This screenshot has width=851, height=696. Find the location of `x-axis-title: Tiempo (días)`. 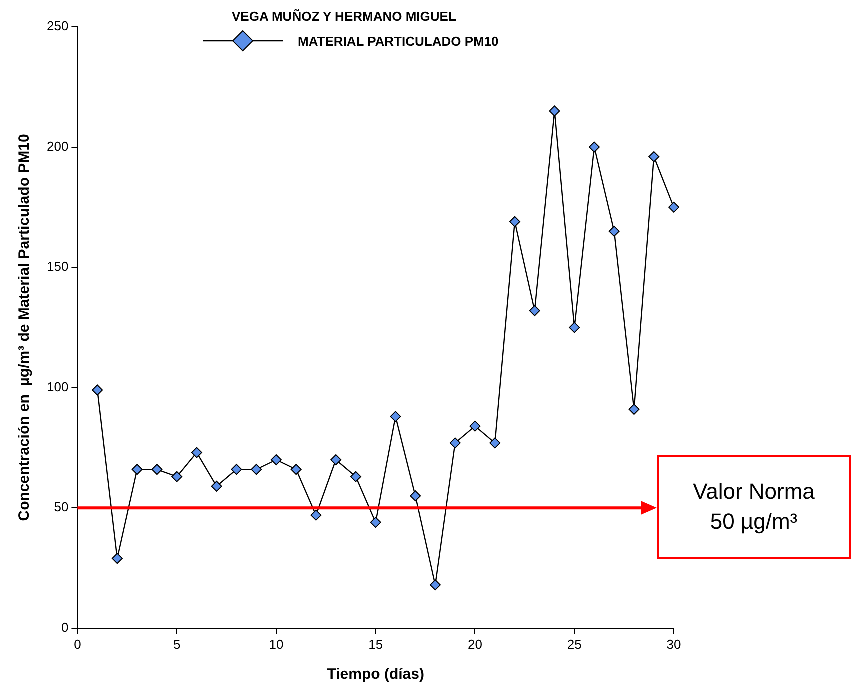

x-axis-title: Tiempo (días) is located at coordinates (375, 675).